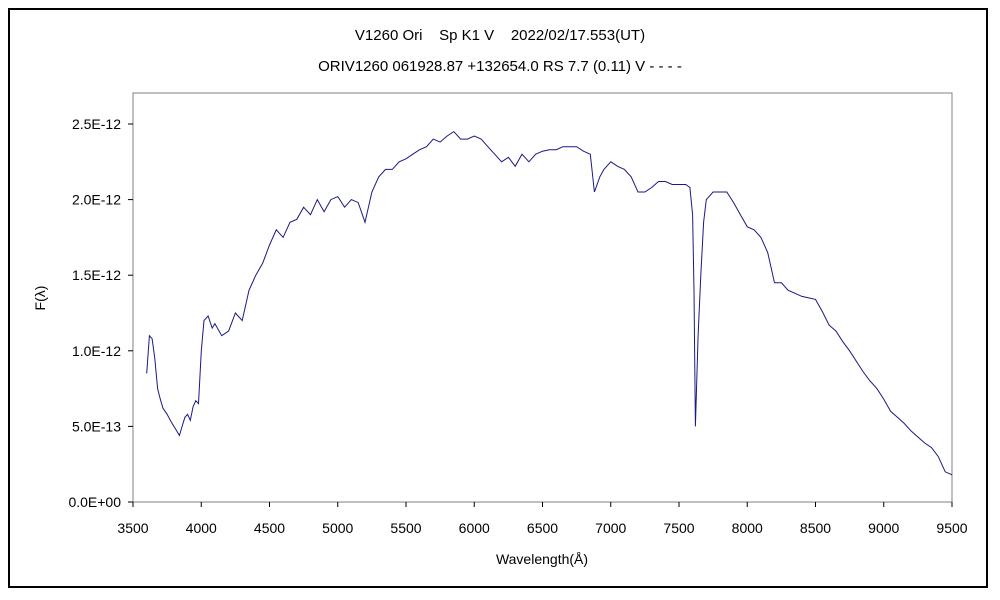  What do you see at coordinates (883, 528) in the screenshot?
I see `x-tick-label: 9000` at bounding box center [883, 528].